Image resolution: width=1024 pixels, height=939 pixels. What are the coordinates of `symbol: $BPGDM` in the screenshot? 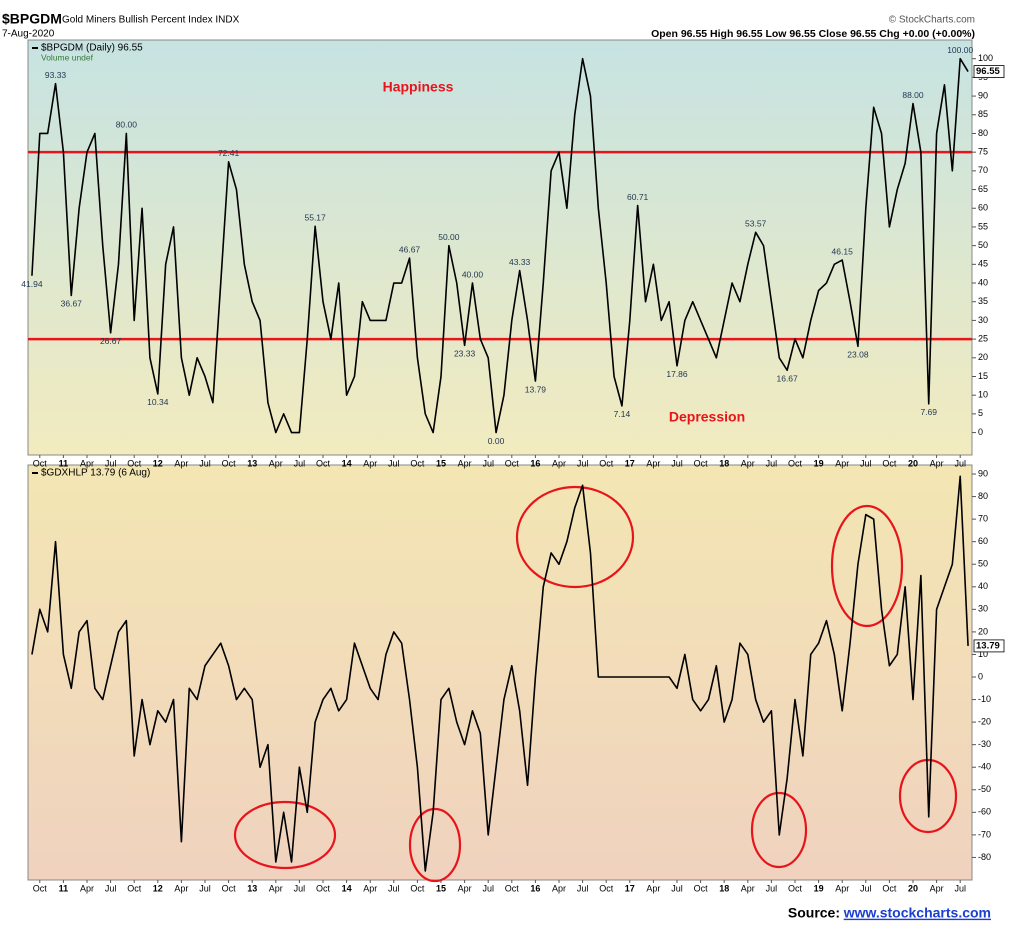 It's located at (32, 19).